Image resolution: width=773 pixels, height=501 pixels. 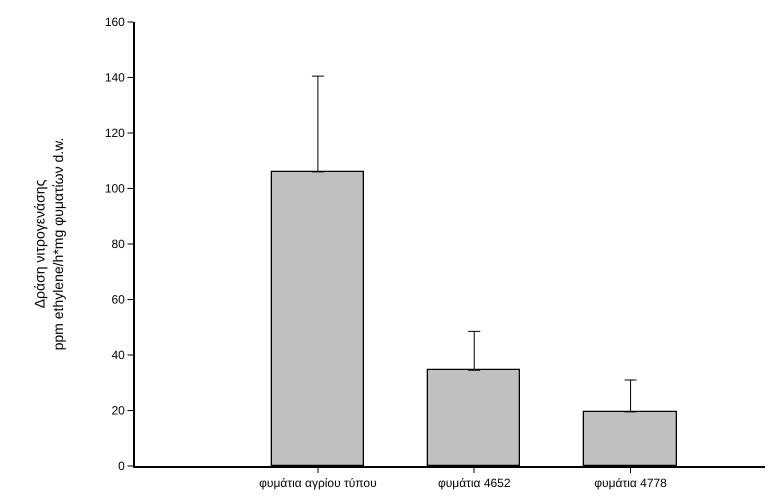 I want to click on x-tick-label: φυμάτια 4652, so click(x=474, y=483).